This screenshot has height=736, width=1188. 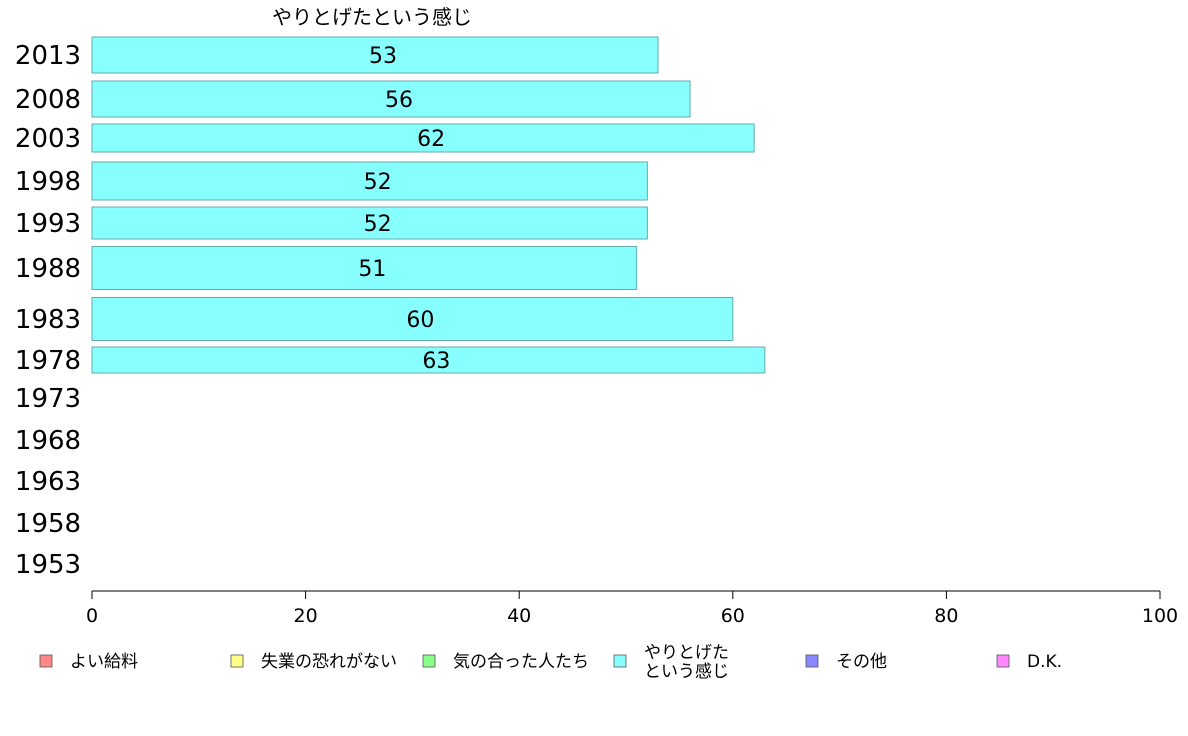 I want to click on bar-value-2003: 62, so click(x=431, y=139).